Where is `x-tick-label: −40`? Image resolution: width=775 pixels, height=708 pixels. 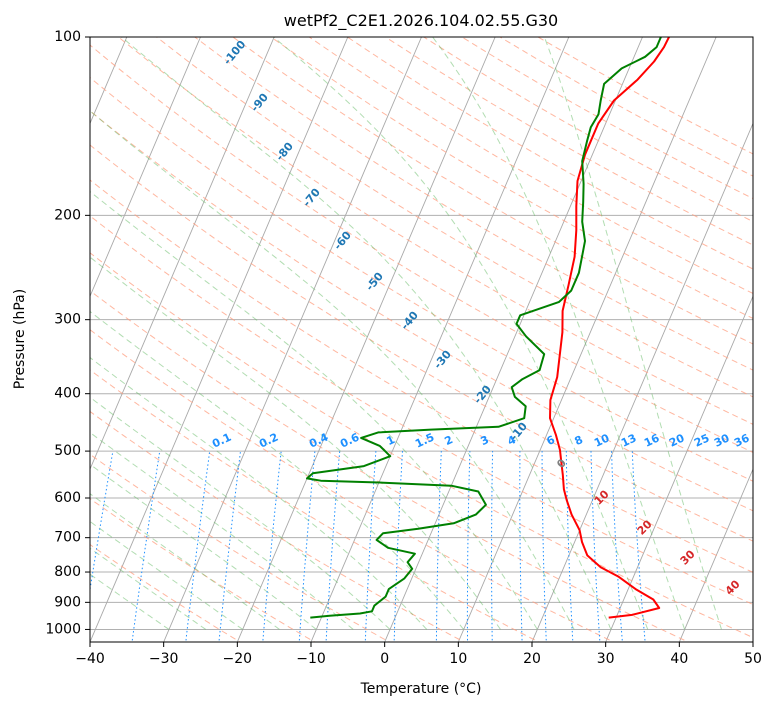 x-tick-label: −40 is located at coordinates (90, 659).